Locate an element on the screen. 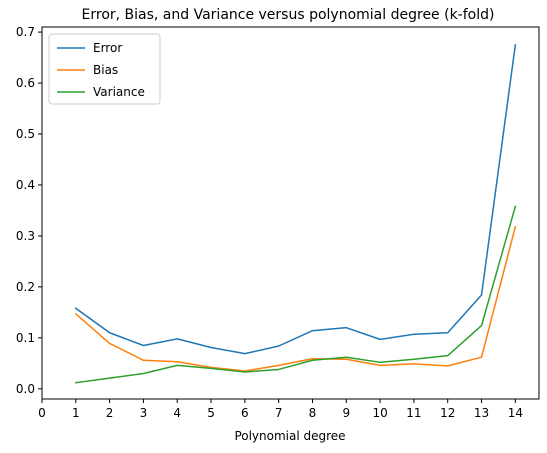 Image resolution: width=547 pixels, height=453 pixels. y-axis: 0.0 0.1 0.2 0.3 0.4 0.5 0.6 0.7 is located at coordinates (29, 210).